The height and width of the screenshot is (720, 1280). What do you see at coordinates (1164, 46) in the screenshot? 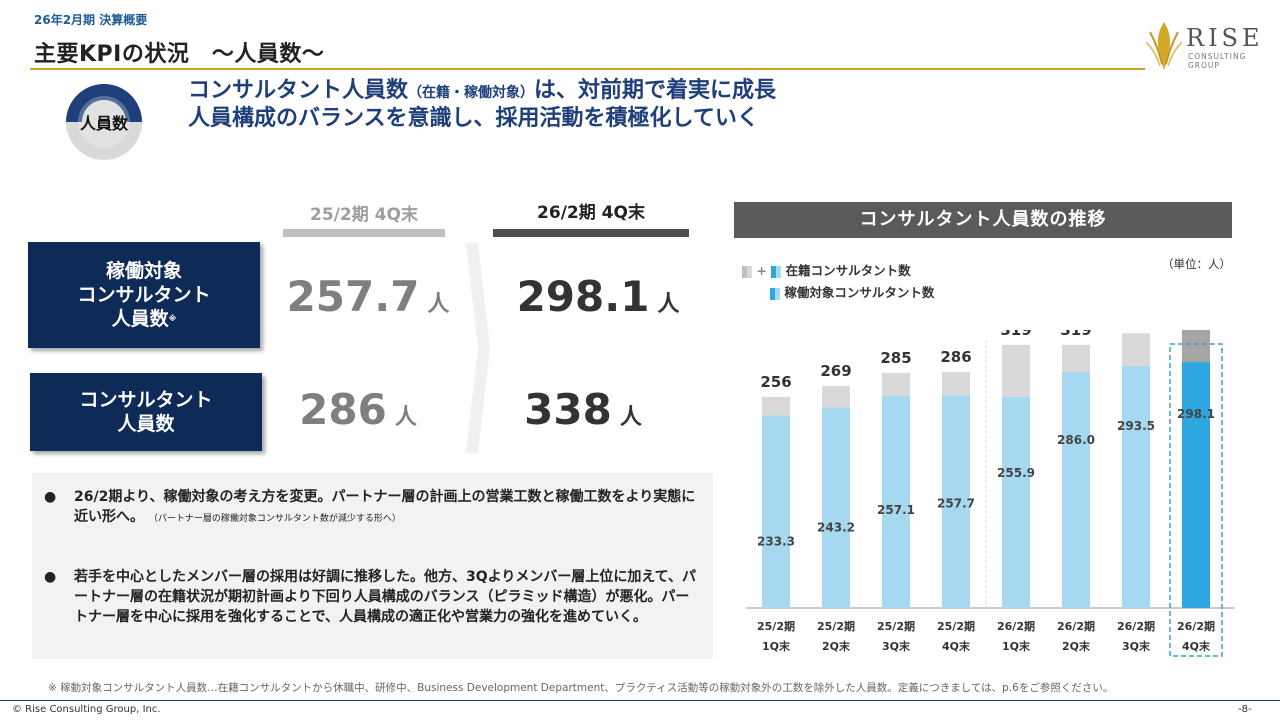
I see `logo-mark-icon` at bounding box center [1164, 46].